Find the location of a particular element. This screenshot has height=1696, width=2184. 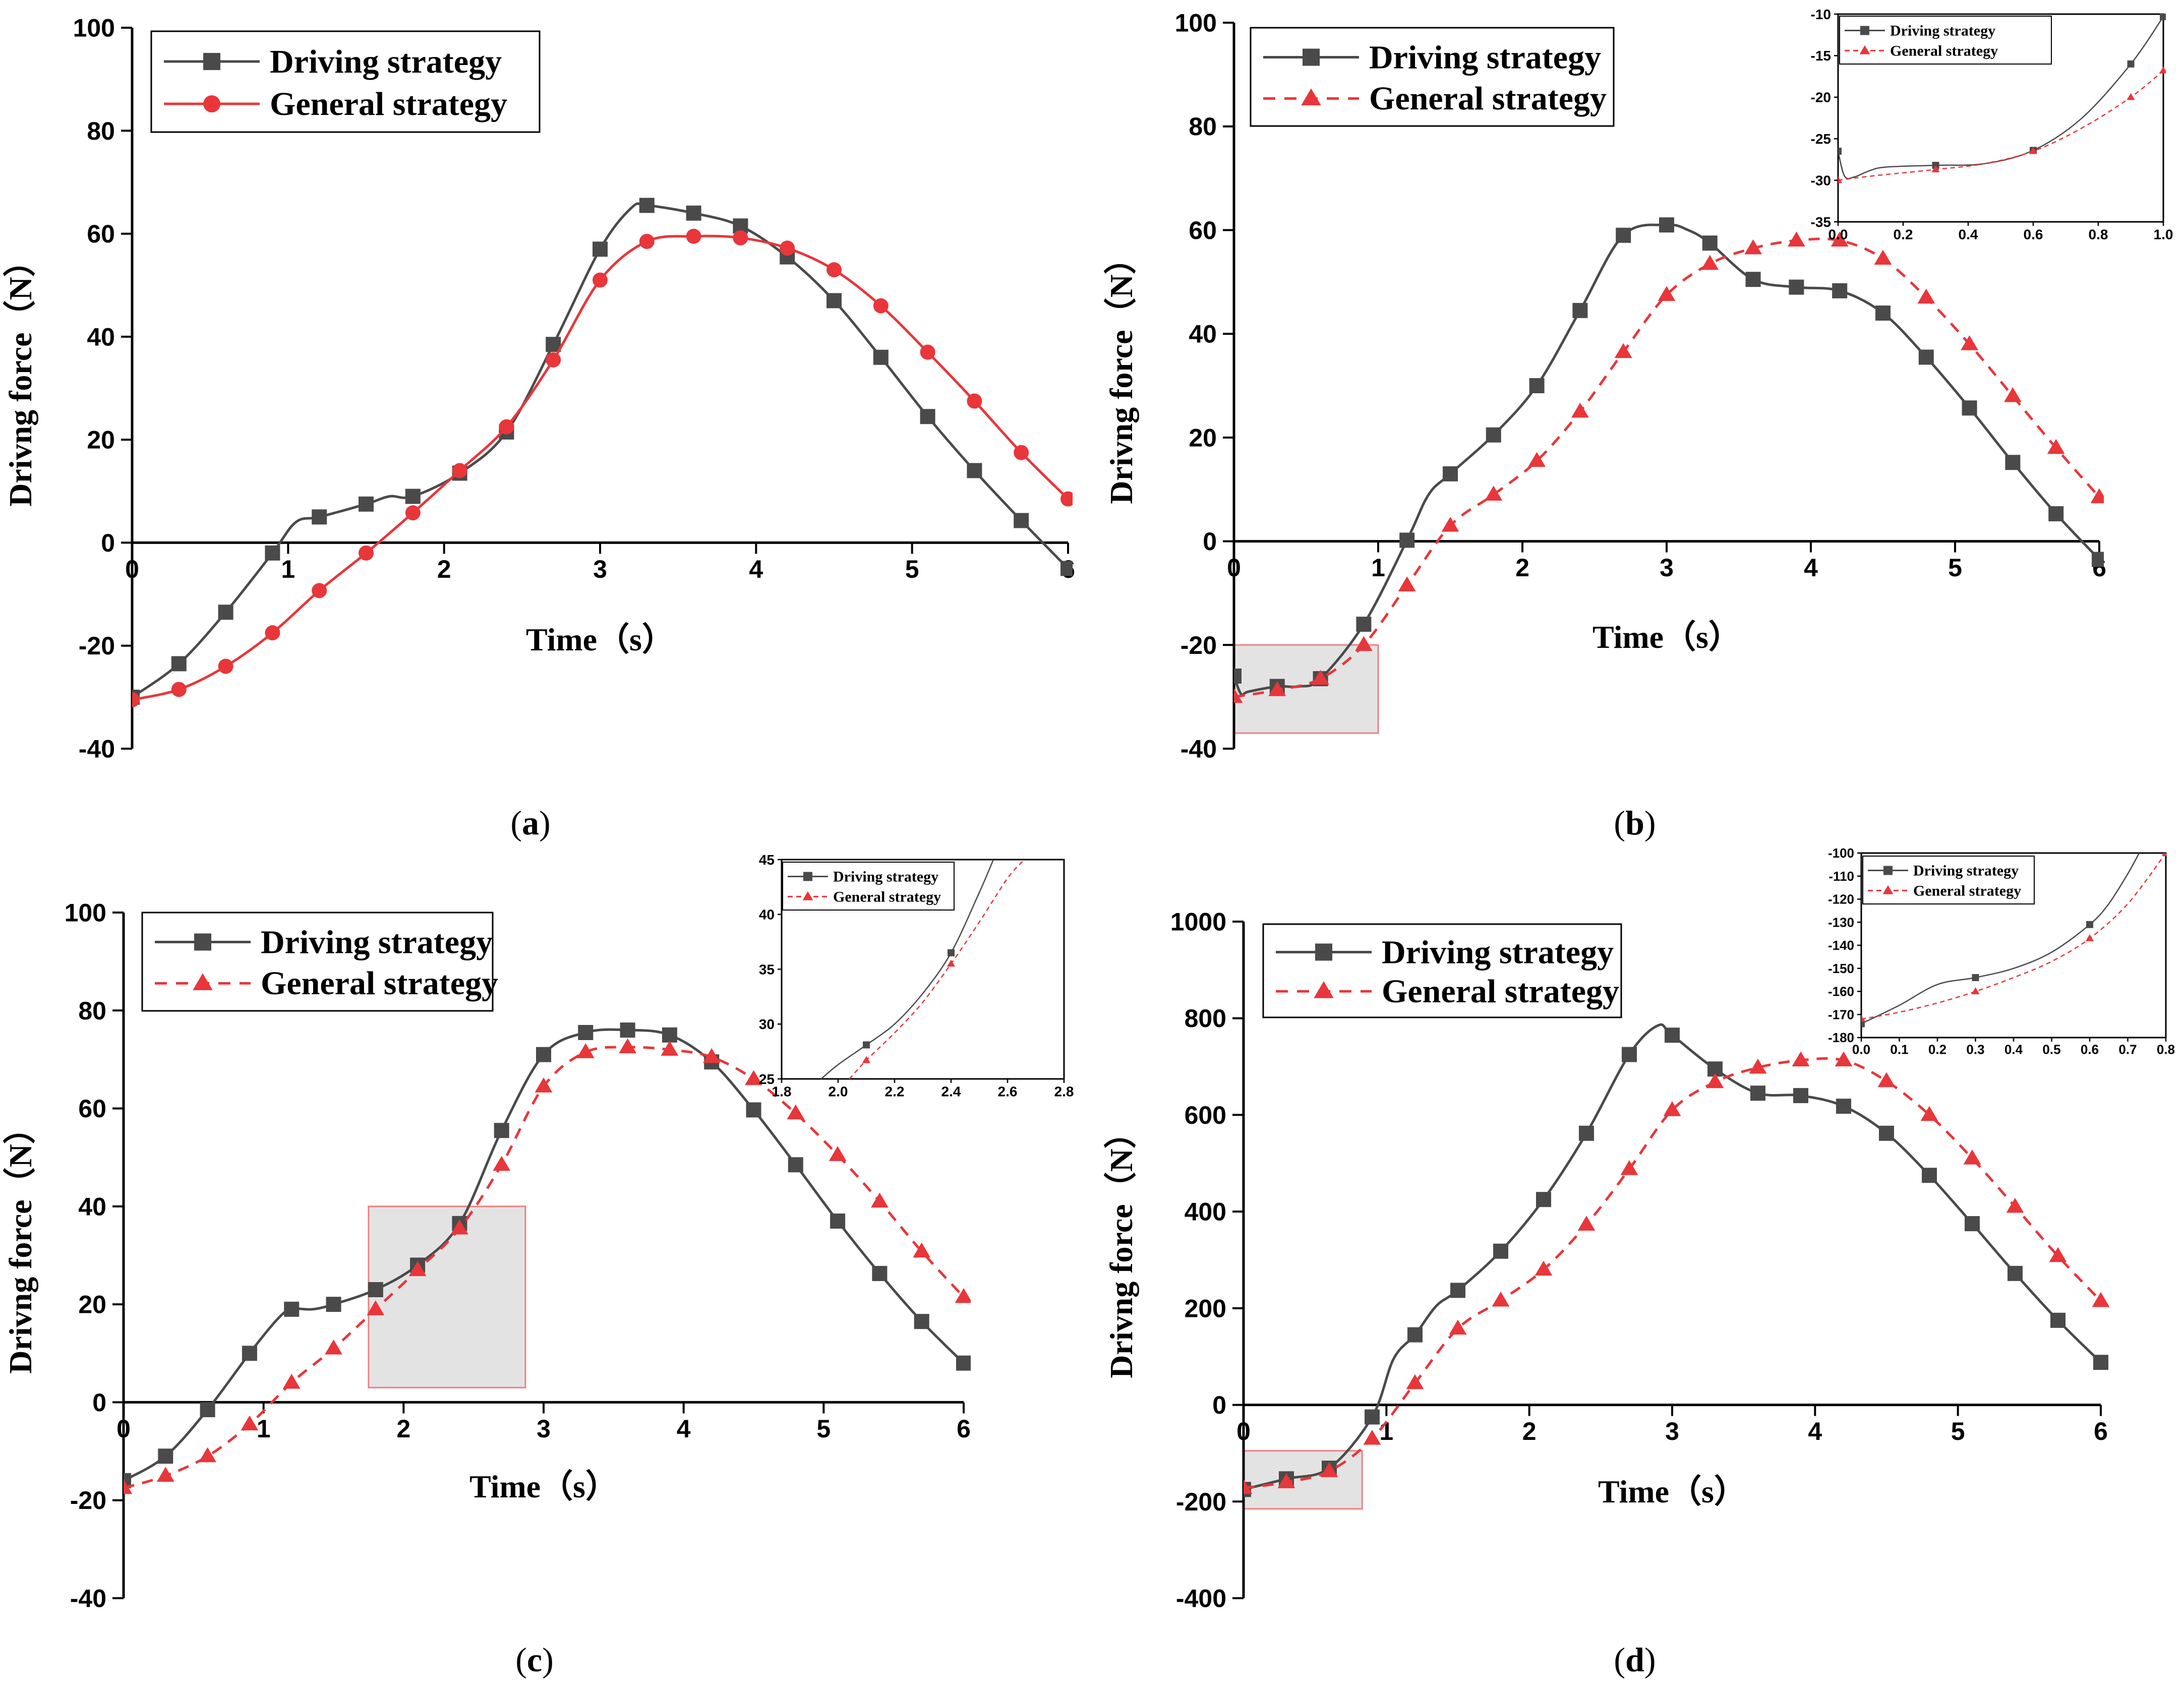

inset-legend-d: Driving strategy General strategy is located at coordinates (1948, 880).